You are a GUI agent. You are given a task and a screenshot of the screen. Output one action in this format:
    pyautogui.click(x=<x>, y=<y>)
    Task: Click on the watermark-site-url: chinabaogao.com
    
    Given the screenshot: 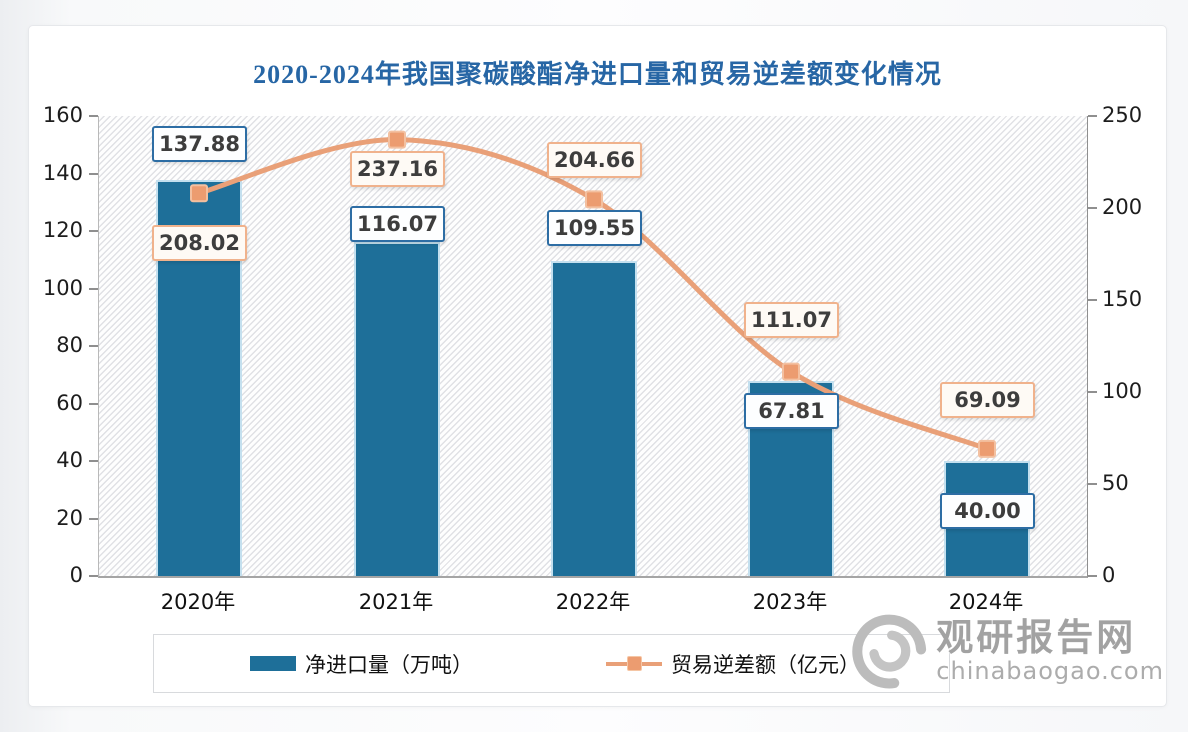 What is the action you would take?
    pyautogui.click(x=1050, y=671)
    